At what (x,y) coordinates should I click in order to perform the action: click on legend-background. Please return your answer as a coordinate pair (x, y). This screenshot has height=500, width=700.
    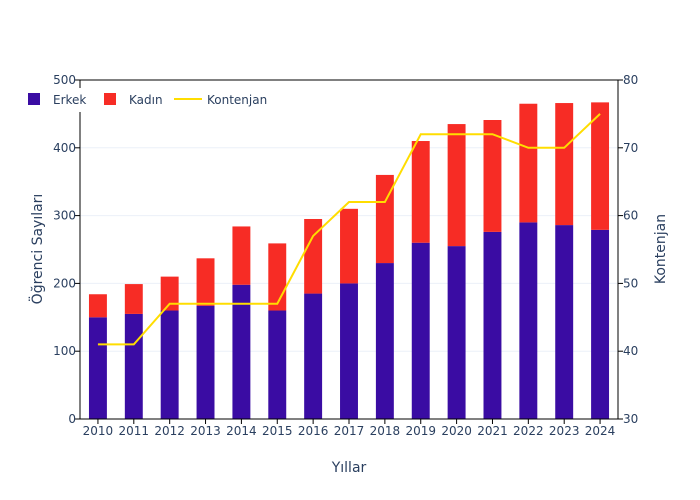
    Looking at the image, I should click on (90, 100).